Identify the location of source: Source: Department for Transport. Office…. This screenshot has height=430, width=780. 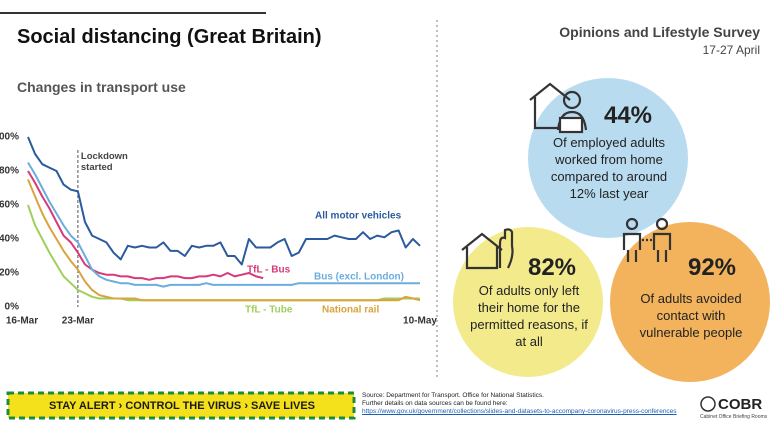
(527, 404).